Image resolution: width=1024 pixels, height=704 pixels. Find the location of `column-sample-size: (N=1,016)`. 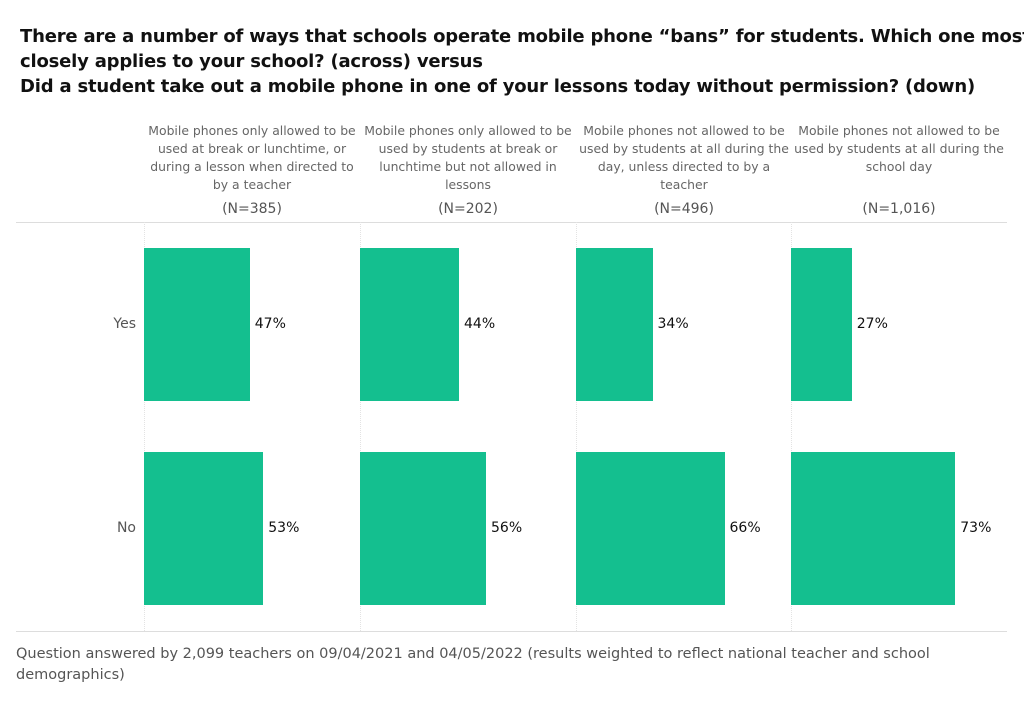

column-sample-size: (N=1,016) is located at coordinates (899, 209).